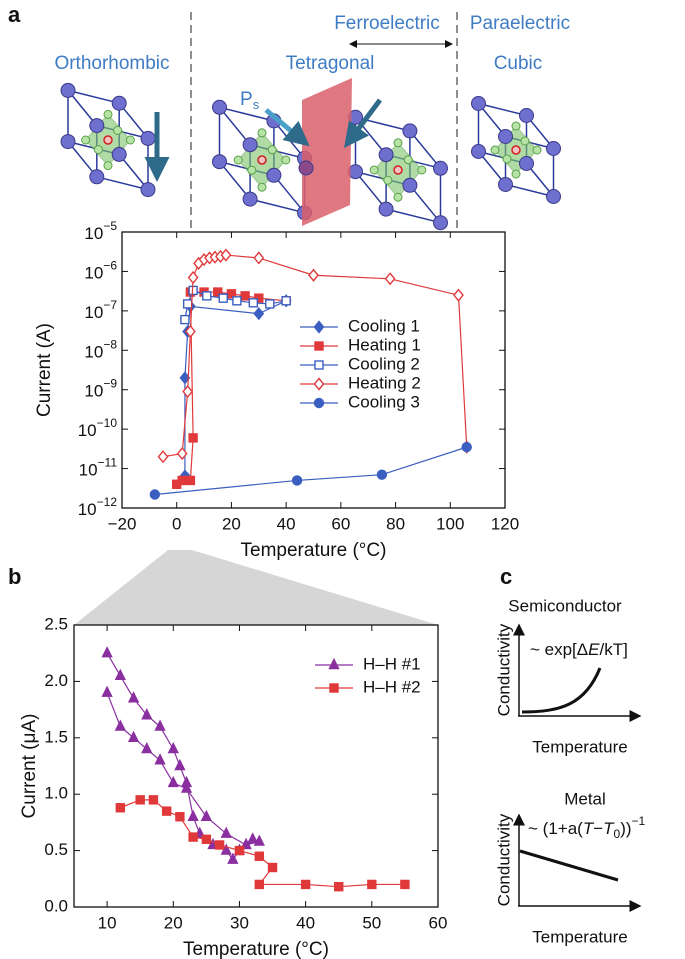  I want to click on polarization-arrow, so click(363, 123).